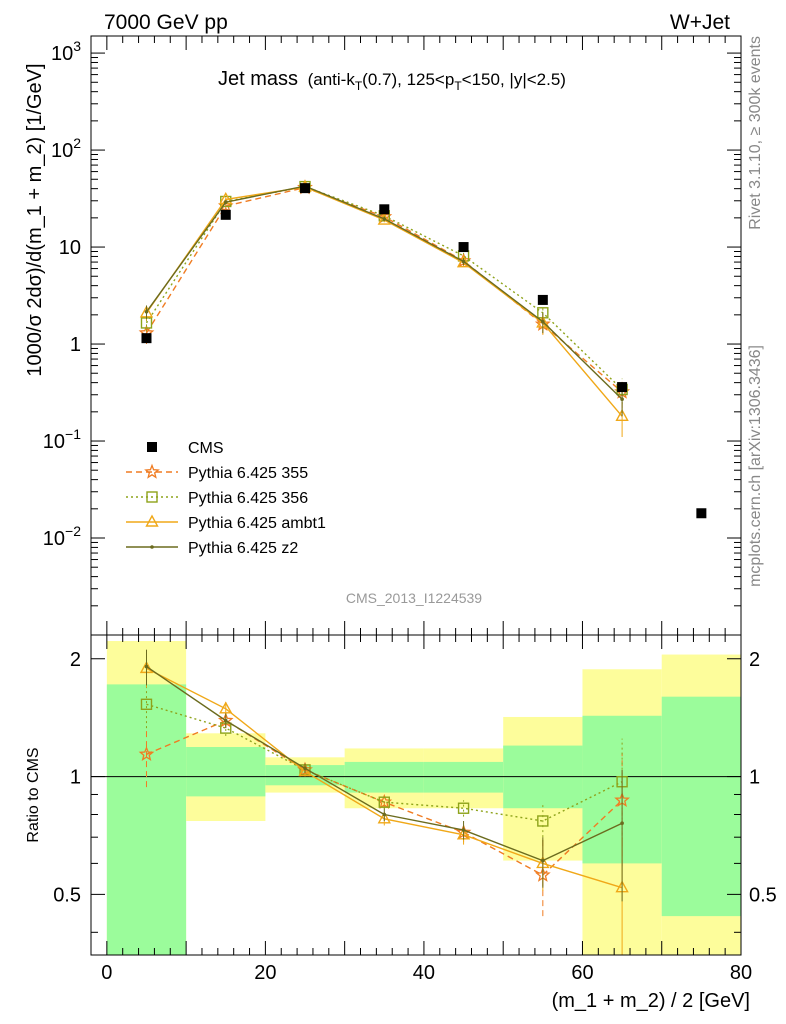  What do you see at coordinates (33, 794) in the screenshot?
I see `ratio-y-axis-label: Ratio to CMS` at bounding box center [33, 794].